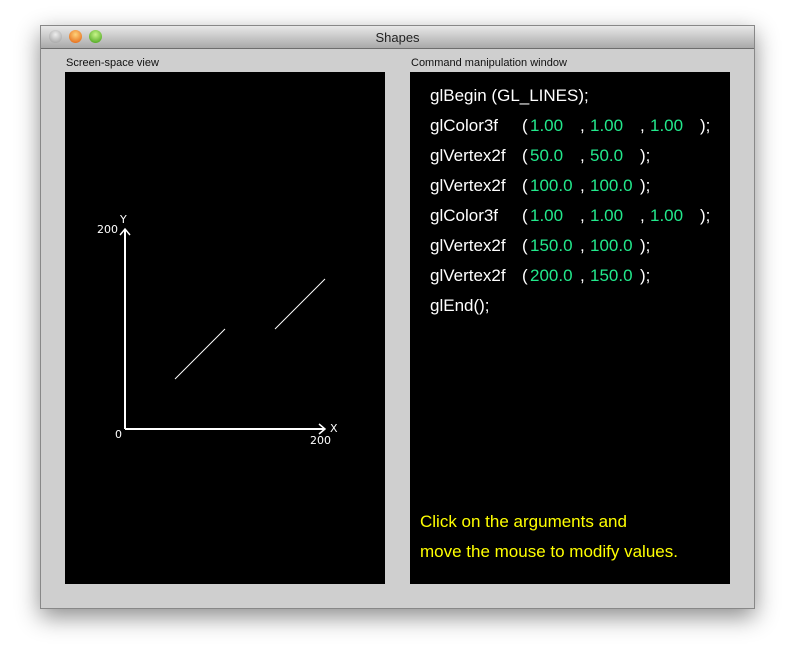 Image resolution: width=795 pixels, height=664 pixels. What do you see at coordinates (320, 440) in the screenshot?
I see `x-max-label: 200` at bounding box center [320, 440].